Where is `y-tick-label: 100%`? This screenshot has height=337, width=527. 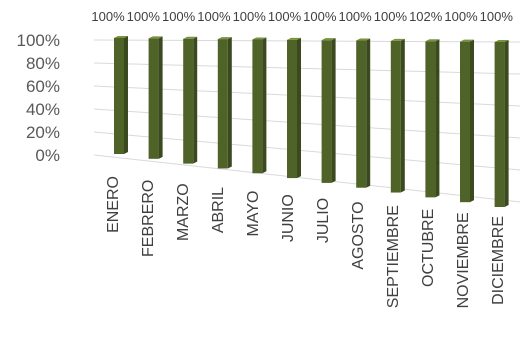 y-tick-label: 100% is located at coordinates (38, 40).